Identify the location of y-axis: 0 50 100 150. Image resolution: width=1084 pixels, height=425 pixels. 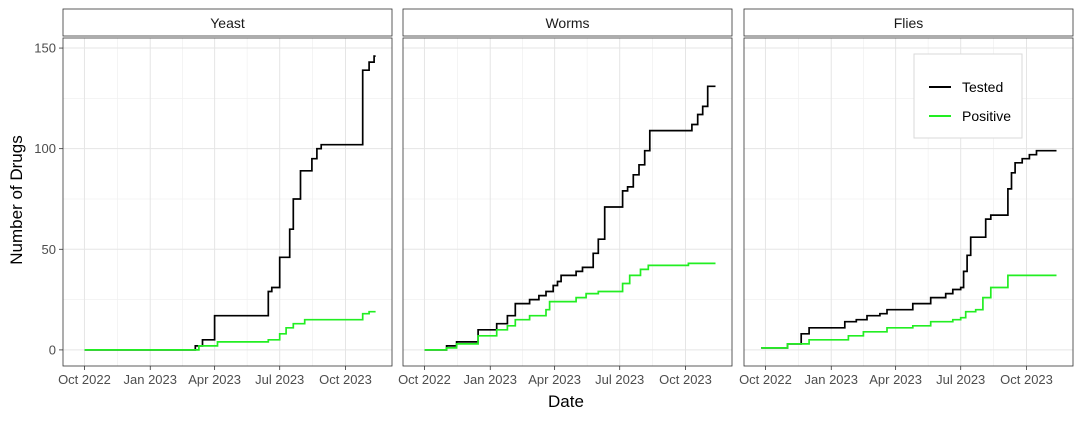
(48, 199).